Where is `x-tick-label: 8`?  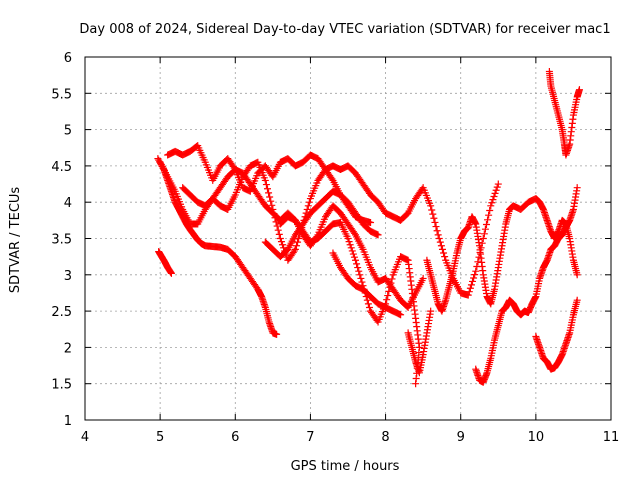
x-tick-label: 8 is located at coordinates (385, 437).